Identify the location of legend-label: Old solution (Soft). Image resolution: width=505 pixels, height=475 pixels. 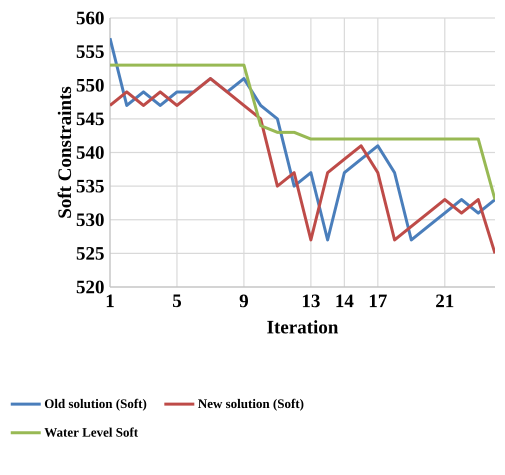
(95, 404).